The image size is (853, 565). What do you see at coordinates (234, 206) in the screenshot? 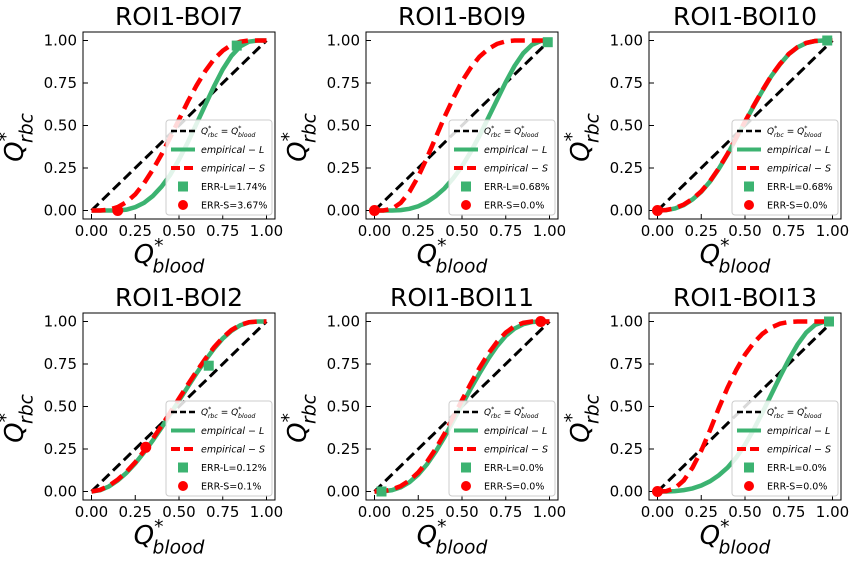
I see `legend-label: ERR-S=3.67%` at bounding box center [234, 206].